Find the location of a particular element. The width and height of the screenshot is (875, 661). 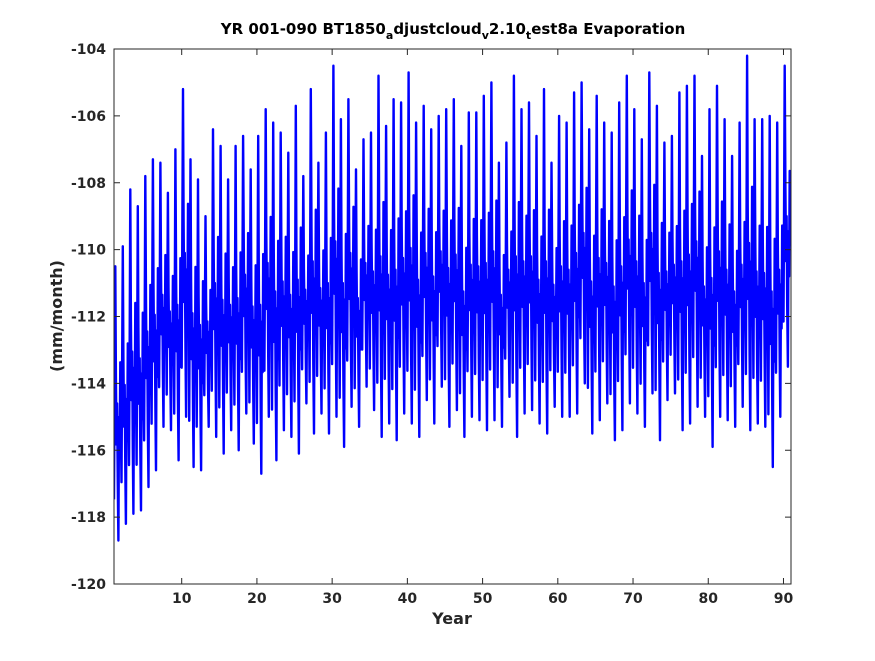

y-tick-label: -118 is located at coordinates (88, 518).